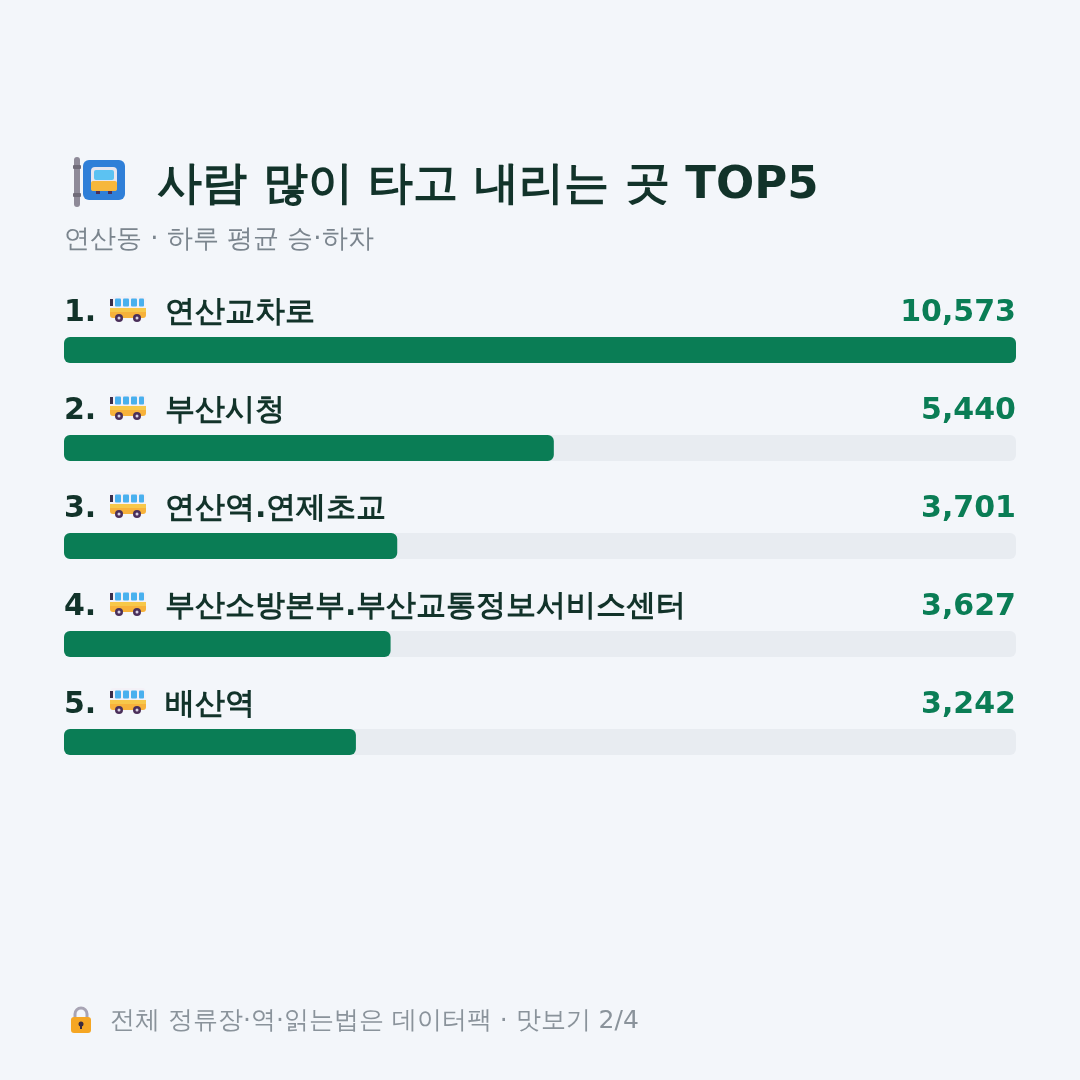 This screenshot has width=1080, height=1080. I want to click on category-label: 1. 연산교차로, so click(189, 310).